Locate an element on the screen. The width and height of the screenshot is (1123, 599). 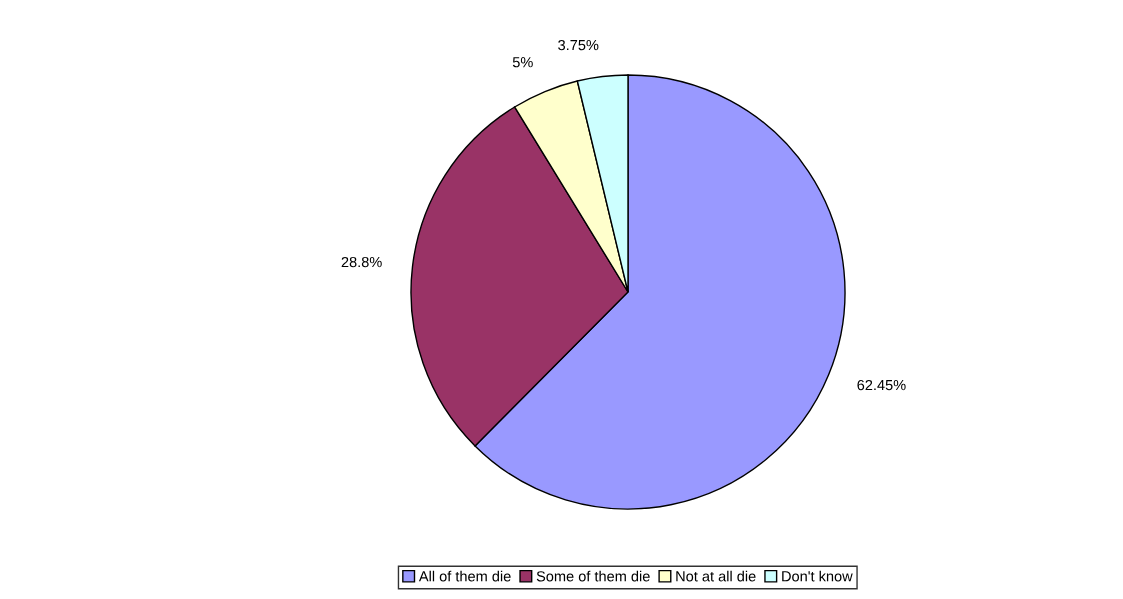
data-label: 3.75% is located at coordinates (578, 45).